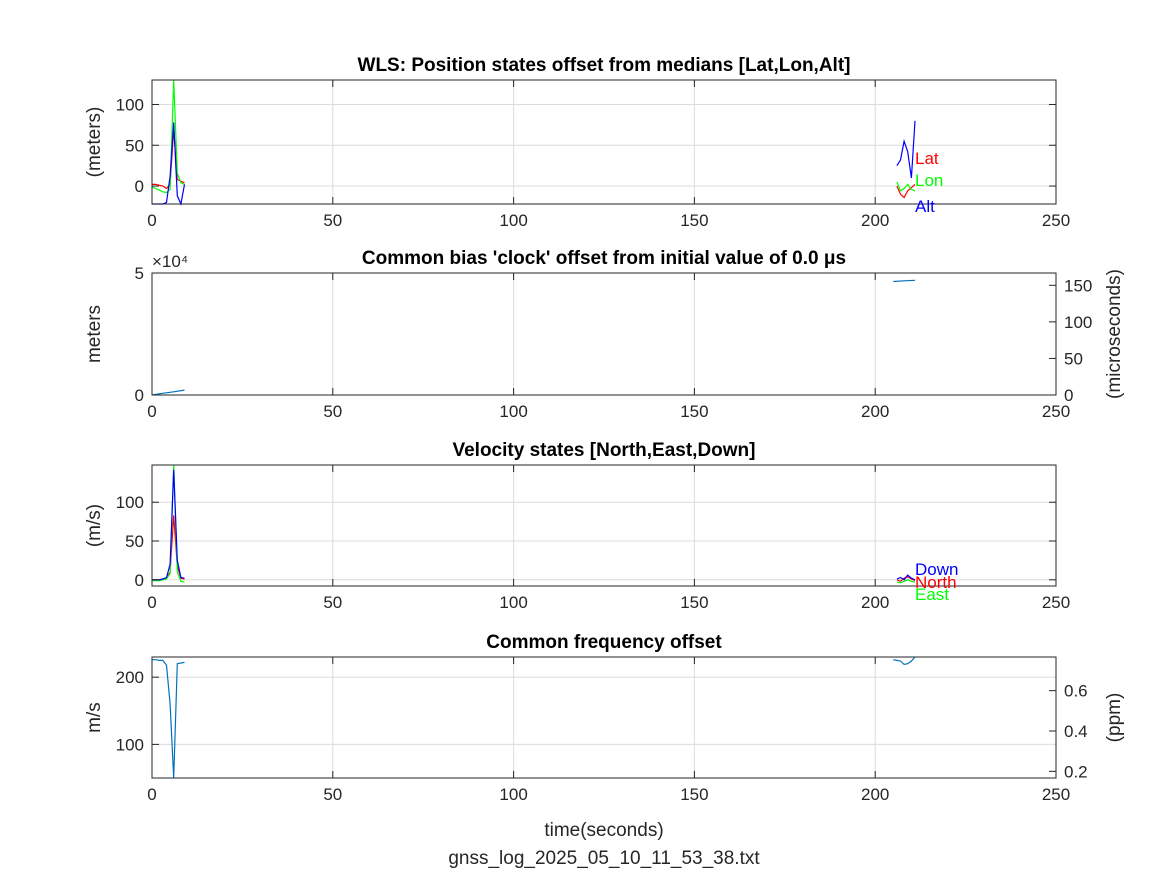  I want to click on panel-title: Velocity states [North,East,Down], so click(603, 450).